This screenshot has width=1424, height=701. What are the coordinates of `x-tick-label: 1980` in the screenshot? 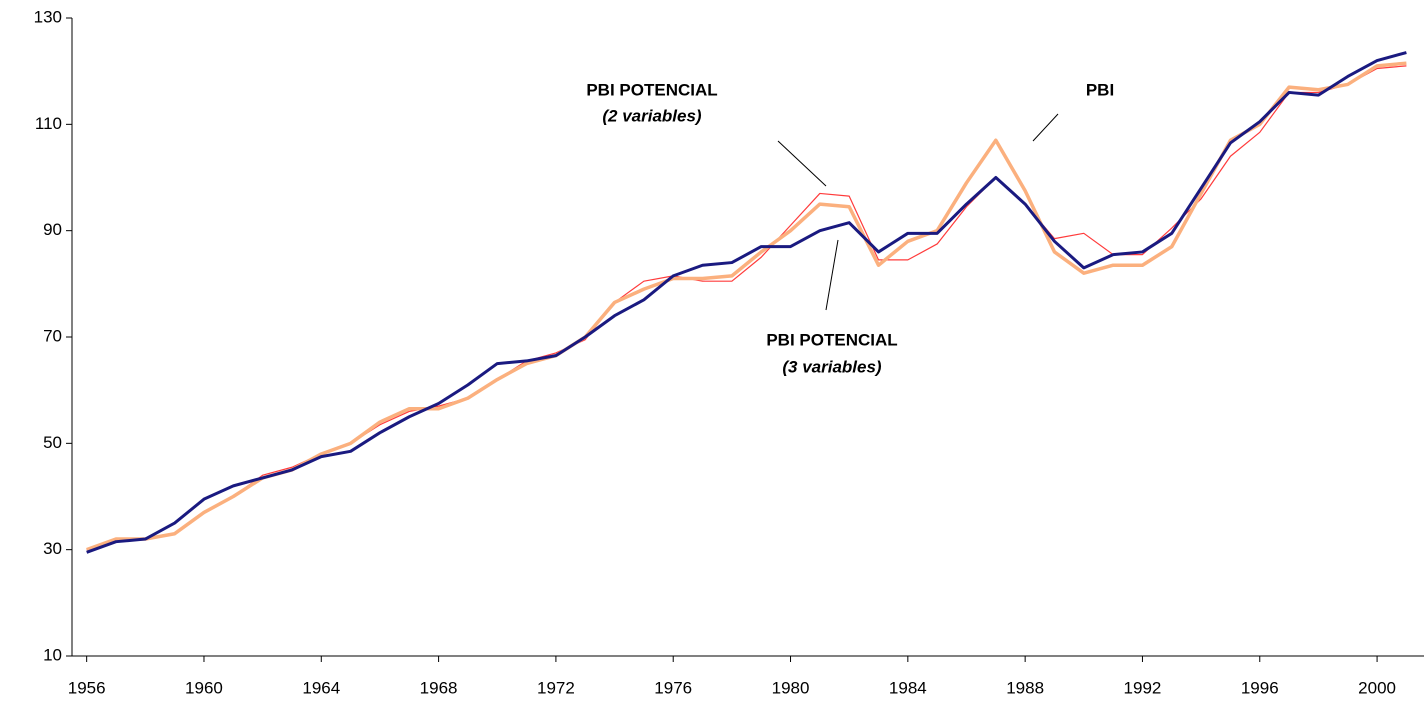 It's located at (791, 687).